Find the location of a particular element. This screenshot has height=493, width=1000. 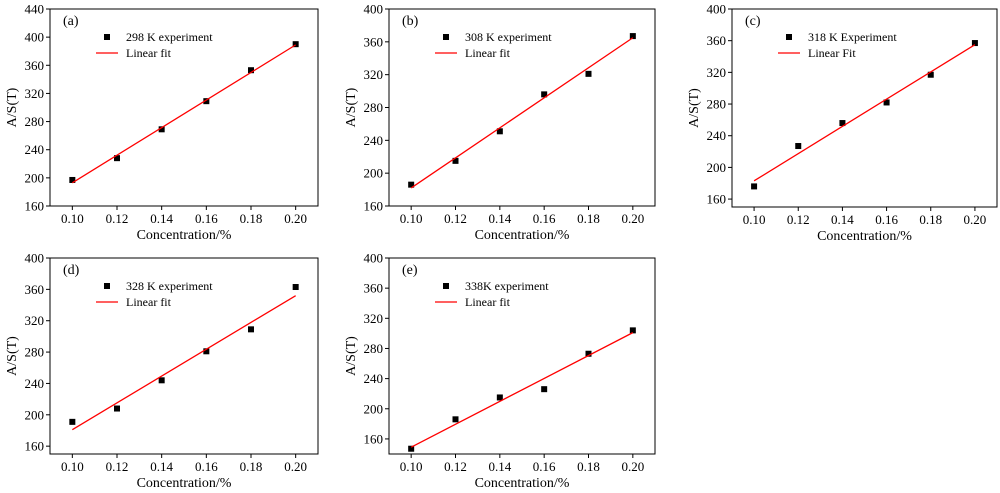

legend: 298 K experiment Linear fit is located at coordinates (154, 45).